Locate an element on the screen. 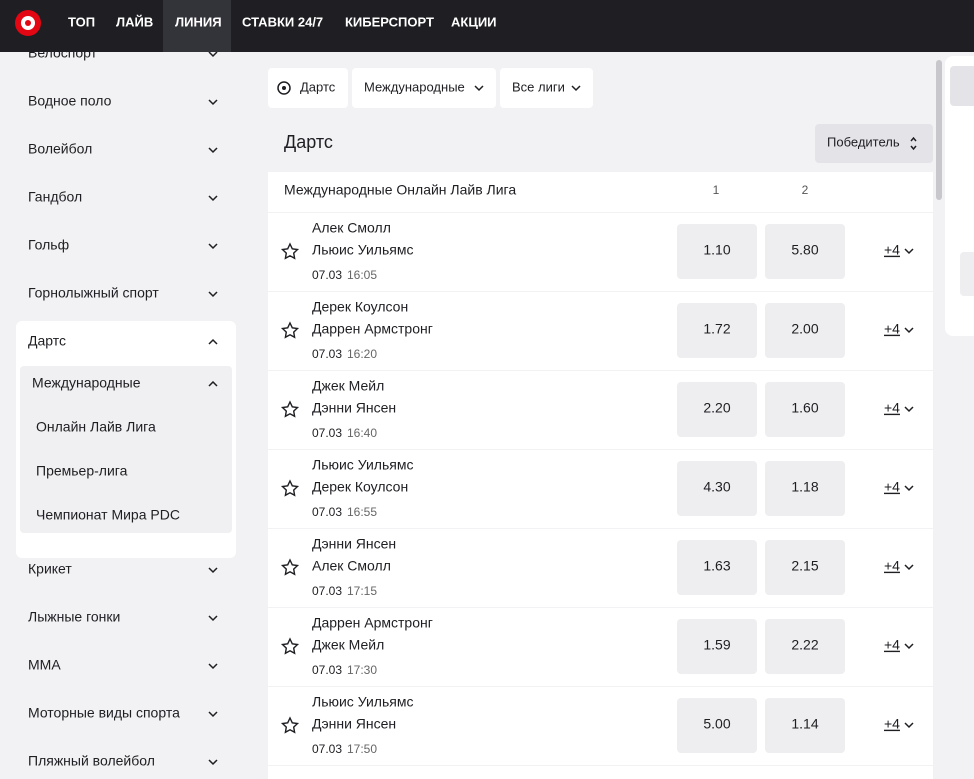 Image resolution: width=974 pixels, height=779 pixels. odds-value: 1.14 is located at coordinates (804, 724).